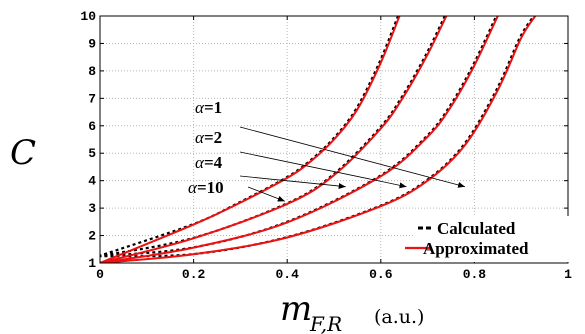 This screenshot has width=585, height=334. What do you see at coordinates (92, 181) in the screenshot?
I see `y-tick-label: 4` at bounding box center [92, 181].